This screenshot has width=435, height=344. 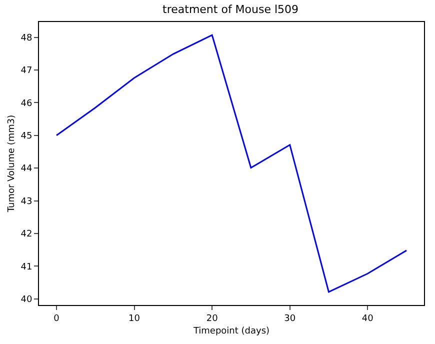 What do you see at coordinates (230, 9) in the screenshot?
I see `chart-title: treatment of Mouse l509` at bounding box center [230, 9].